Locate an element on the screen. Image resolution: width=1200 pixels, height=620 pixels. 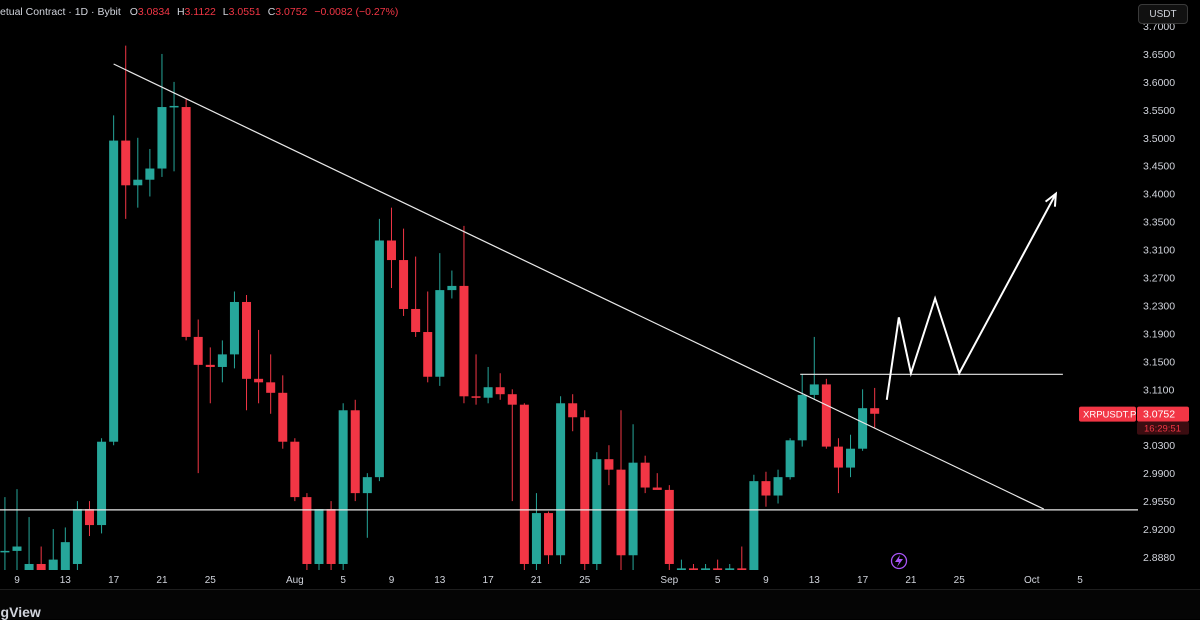
change-value: −0.0082 (−0.27%) is located at coordinates (356, 12).